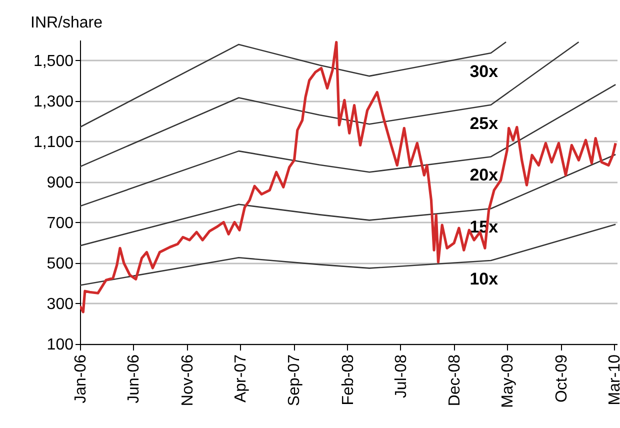  I want to click on y-tick-label: 1,300, so click(53, 101).